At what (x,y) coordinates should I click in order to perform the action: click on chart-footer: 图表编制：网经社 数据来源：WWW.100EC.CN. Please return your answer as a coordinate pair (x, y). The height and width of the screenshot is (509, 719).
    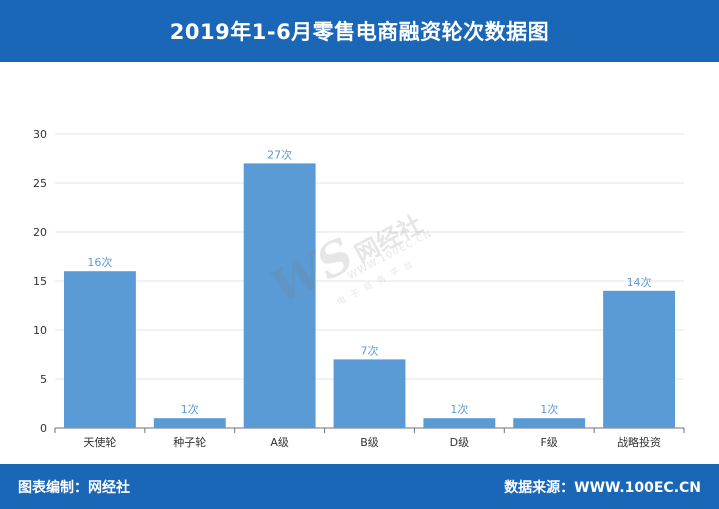
    Looking at the image, I should click on (359, 486).